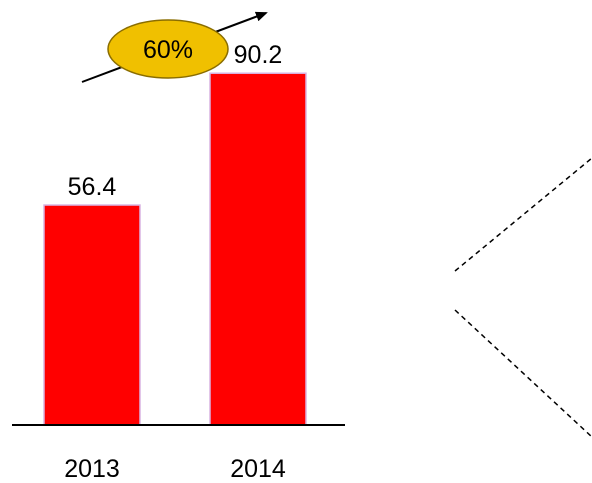 The width and height of the screenshot is (592, 483). I want to click on category-label-2013: 2013, so click(92, 469).